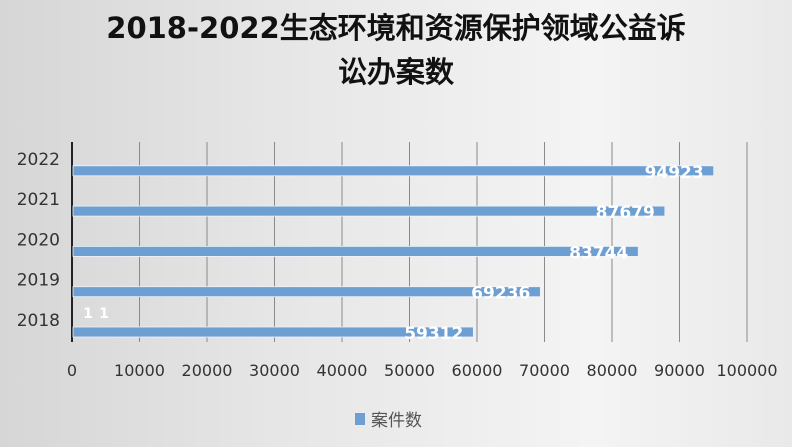 This screenshot has height=447, width=792. What do you see at coordinates (38, 200) in the screenshot?
I see `y-tick-label: 2021` at bounding box center [38, 200].